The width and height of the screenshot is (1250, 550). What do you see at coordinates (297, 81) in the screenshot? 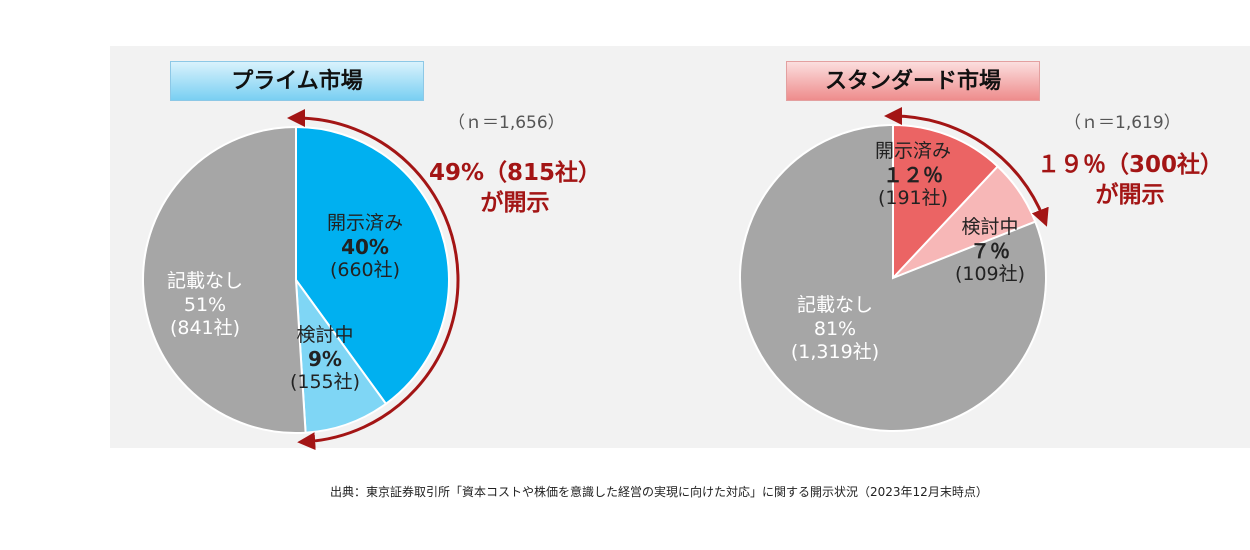
I see `prime-market-title: プライム市場` at bounding box center [297, 81].